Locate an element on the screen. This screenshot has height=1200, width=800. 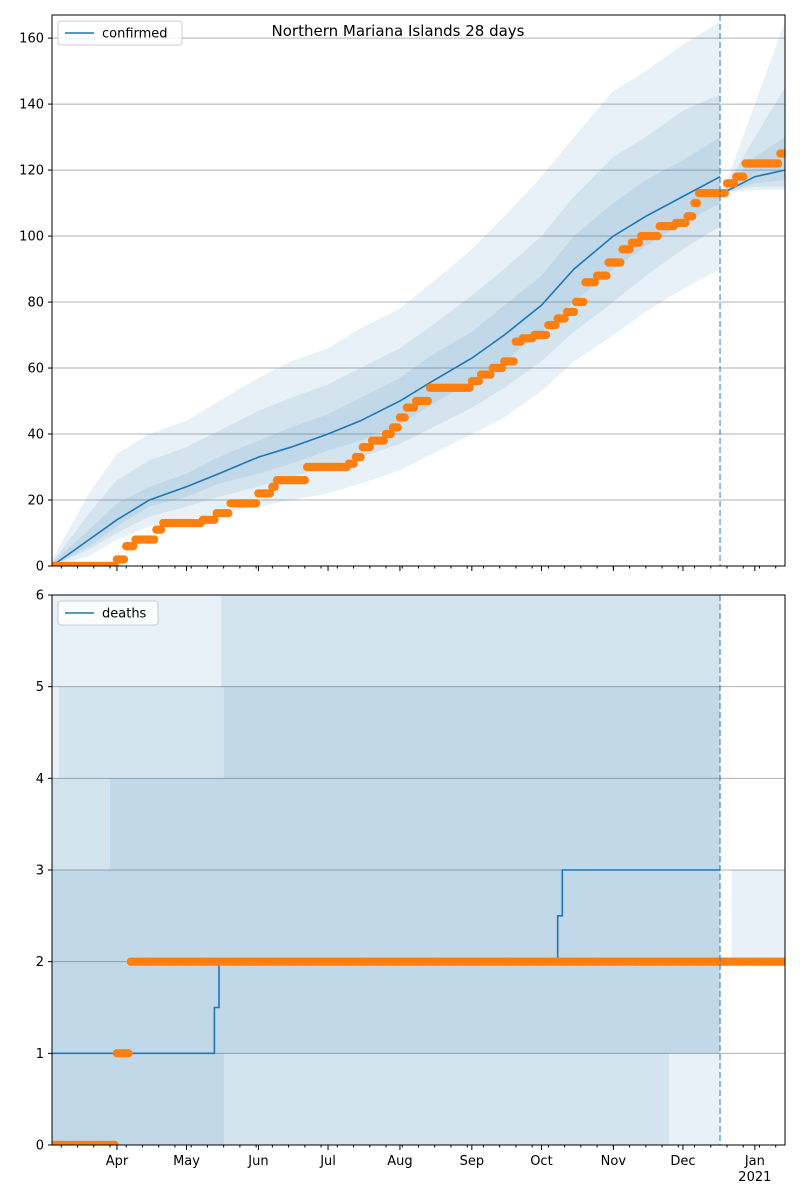
x-tick-label: Nov is located at coordinates (614, 1161).